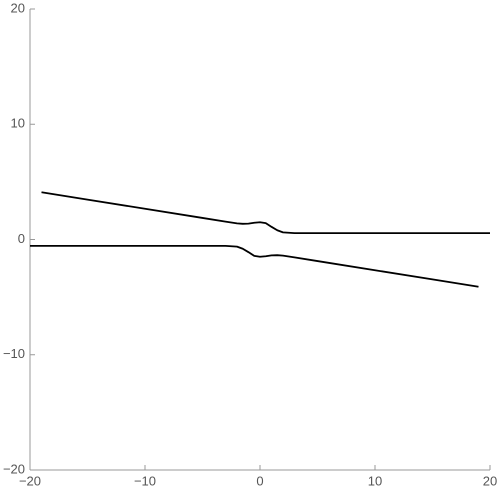  I want to click on y-tick-label: 20, so click(18, 7).